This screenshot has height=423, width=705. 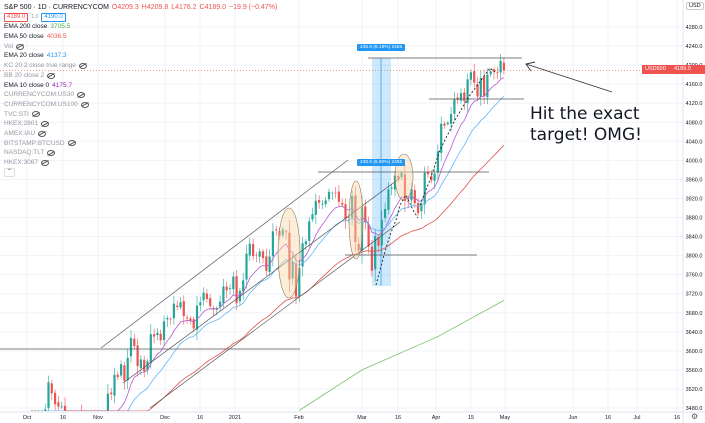 What do you see at coordinates (140, 124) in the screenshot?
I see `indicator-row: HKEX:2801` at bounding box center [140, 124].